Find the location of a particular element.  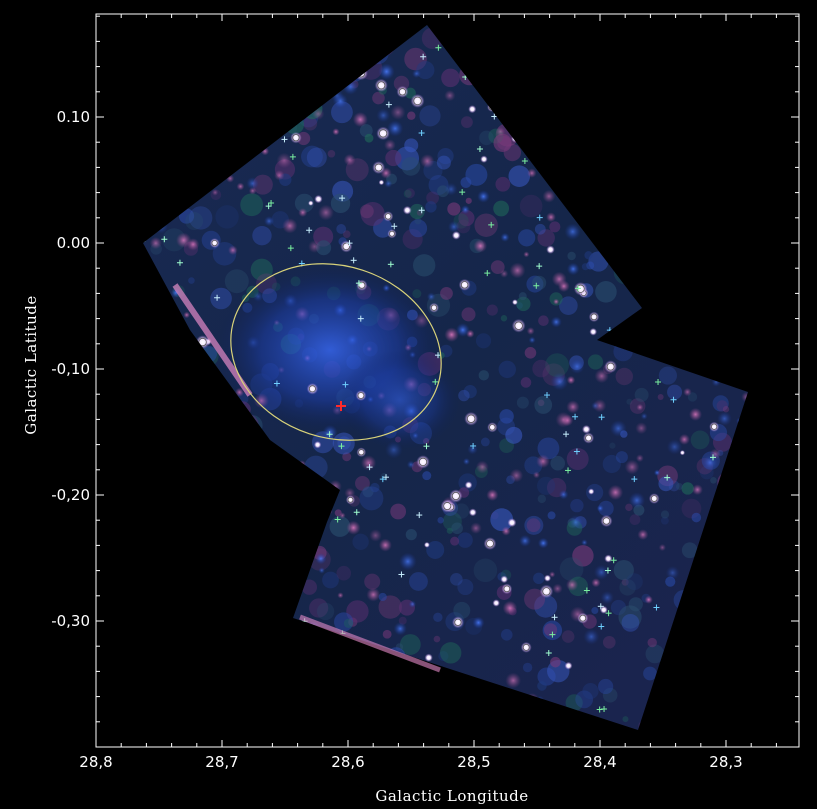

x-axis-title: Galactic Longitude is located at coordinates (451, 796).